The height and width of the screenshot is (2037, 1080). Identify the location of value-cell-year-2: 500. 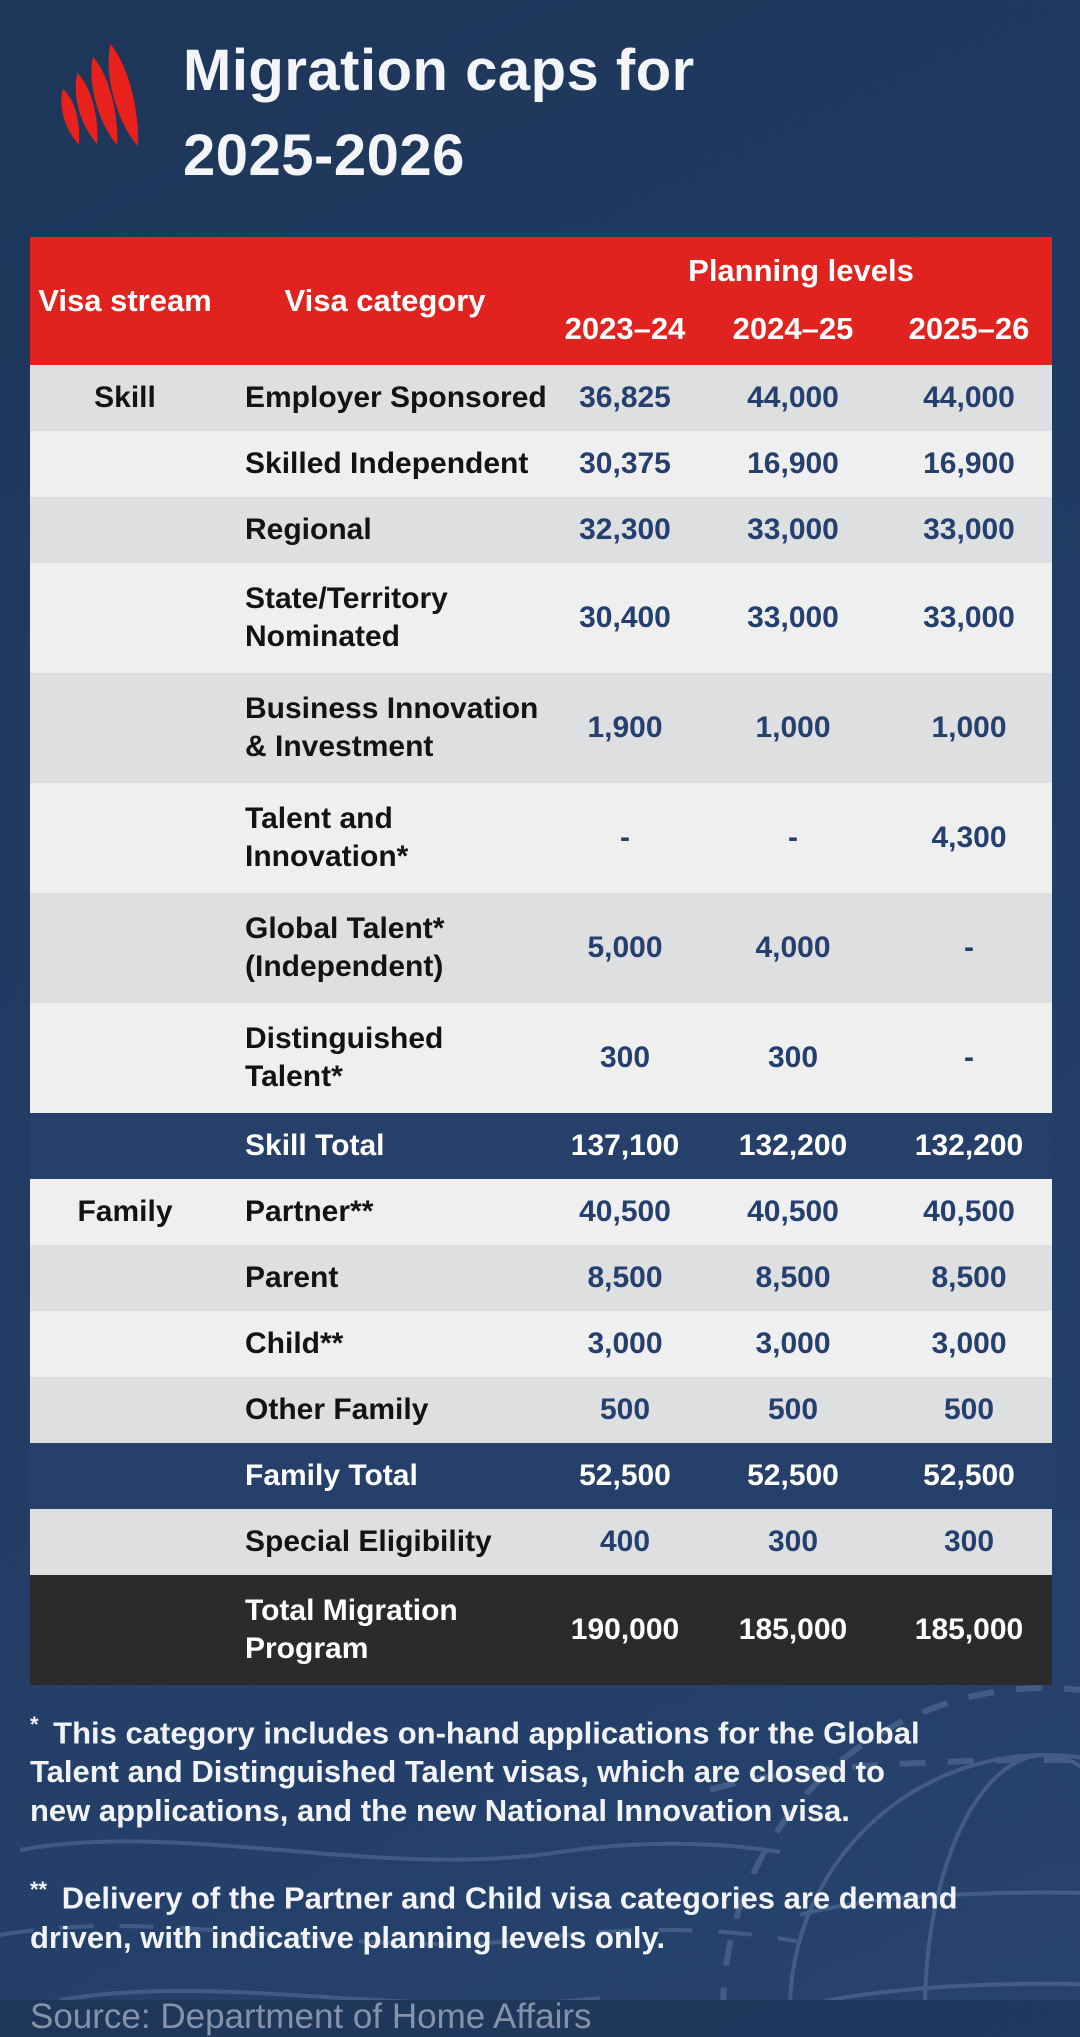
(969, 1409).